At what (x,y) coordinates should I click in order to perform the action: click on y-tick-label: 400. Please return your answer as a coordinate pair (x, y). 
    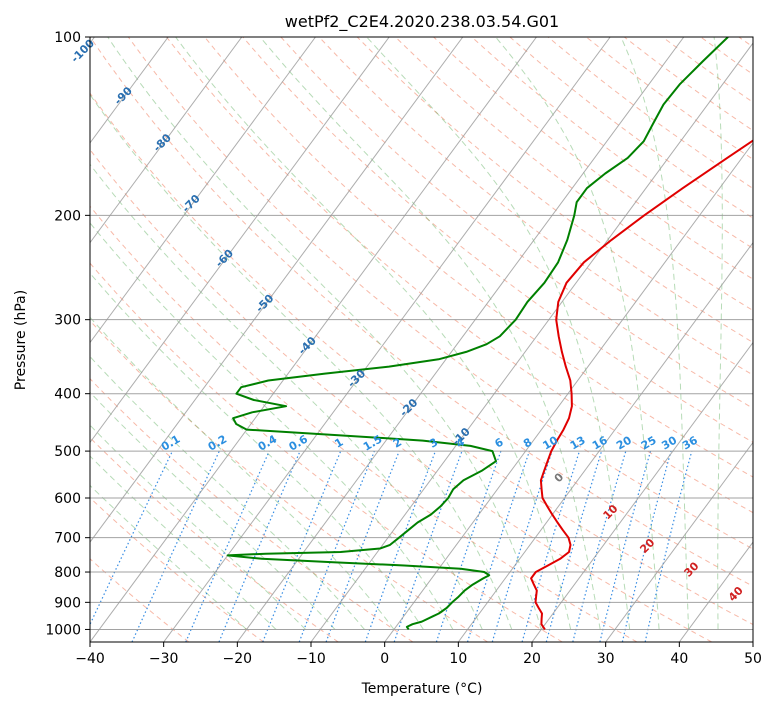
    Looking at the image, I should click on (67, 395).